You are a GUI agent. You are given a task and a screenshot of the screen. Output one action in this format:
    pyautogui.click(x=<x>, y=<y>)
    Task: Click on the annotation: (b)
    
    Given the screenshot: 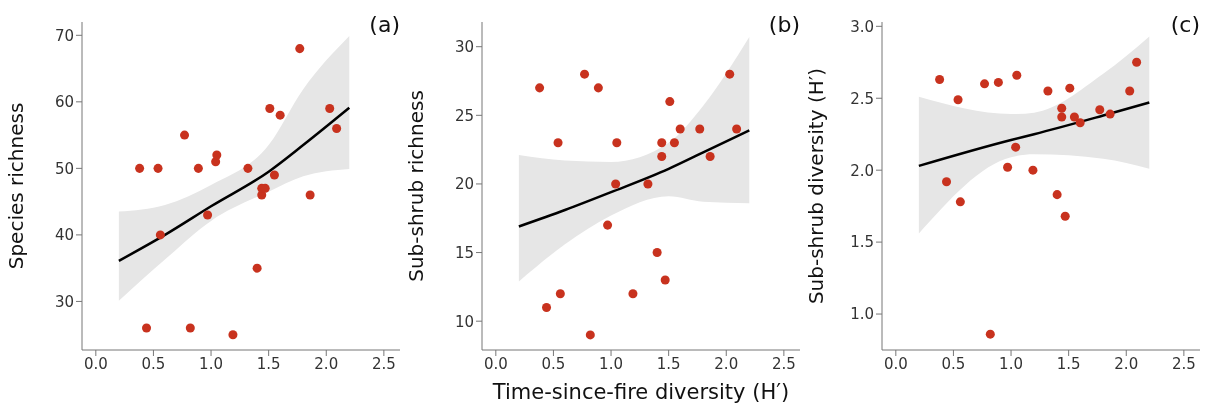 What is the action you would take?
    pyautogui.click(x=784, y=24)
    